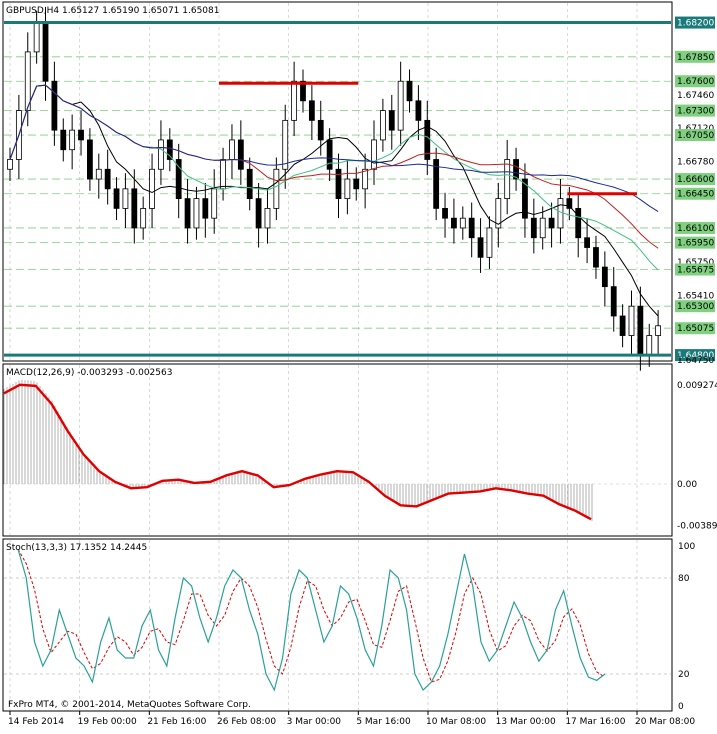 Image resolution: width=717 pixels, height=734 pixels. What do you see at coordinates (665, 722) in the screenshot?
I see `time-axis-tick-label: 20 Mar 08:00` at bounding box center [665, 722].